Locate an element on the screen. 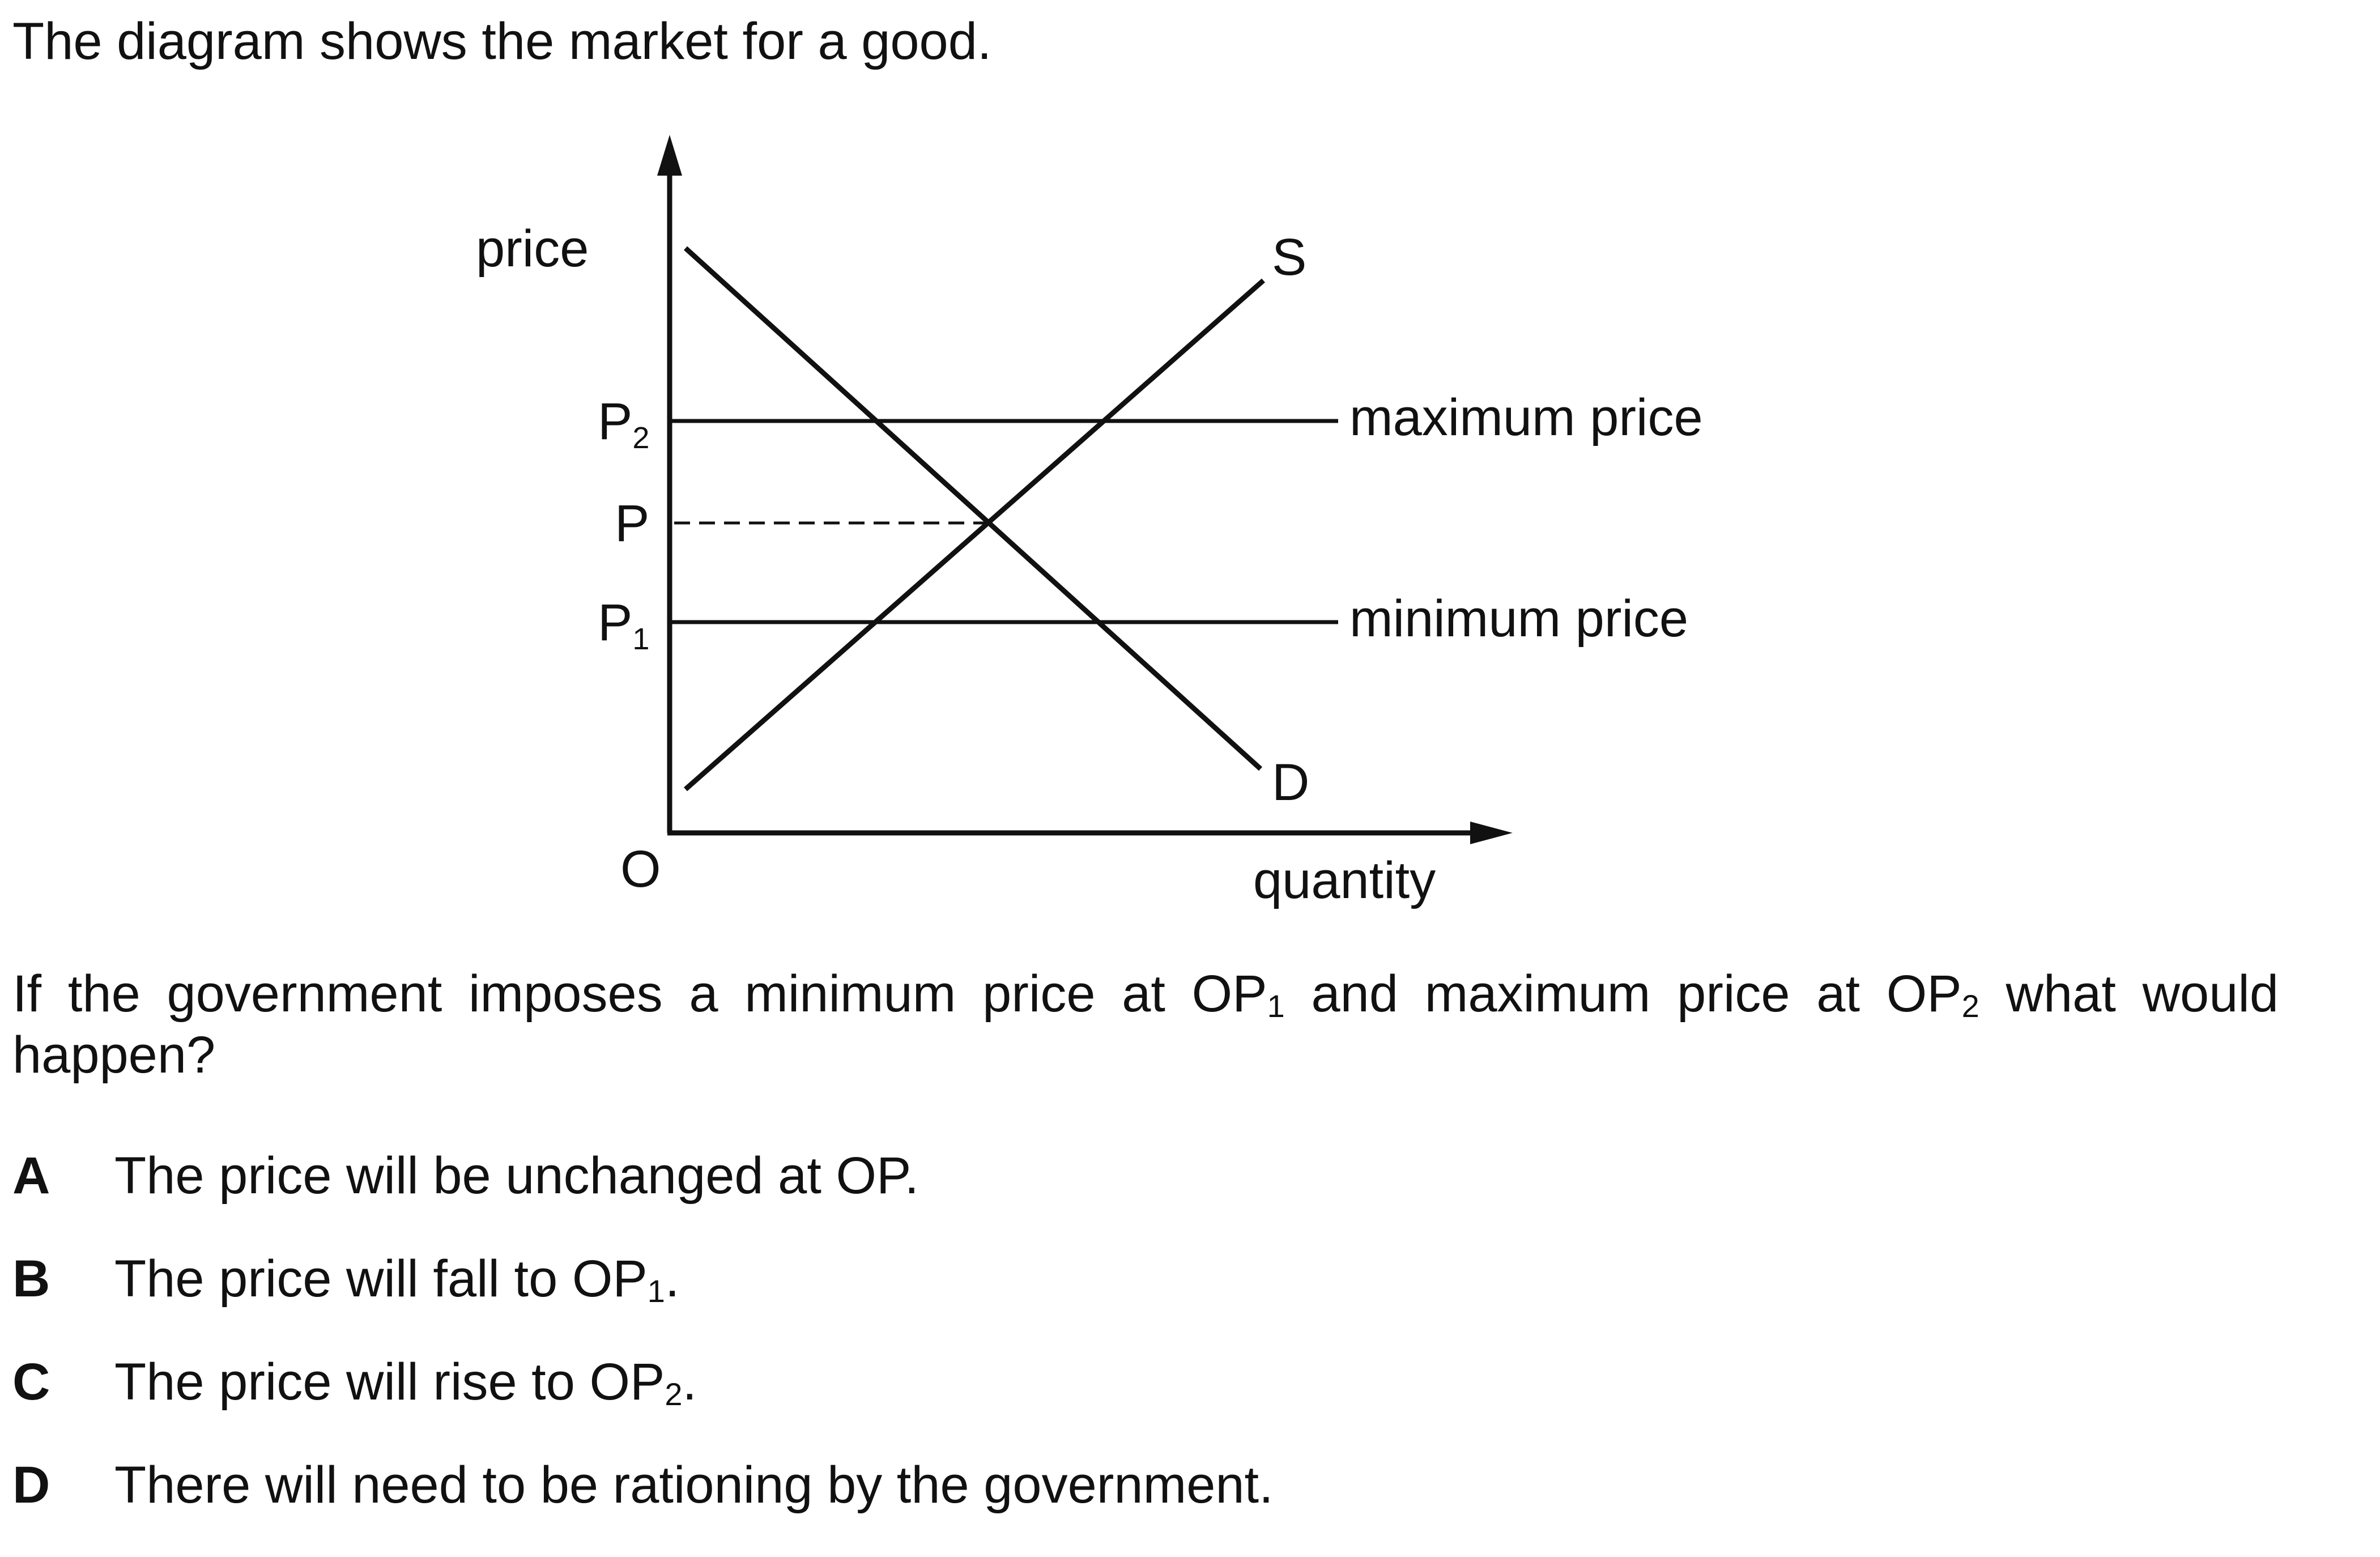 The image size is (2380, 1557). supply-label: S is located at coordinates (1289, 257).